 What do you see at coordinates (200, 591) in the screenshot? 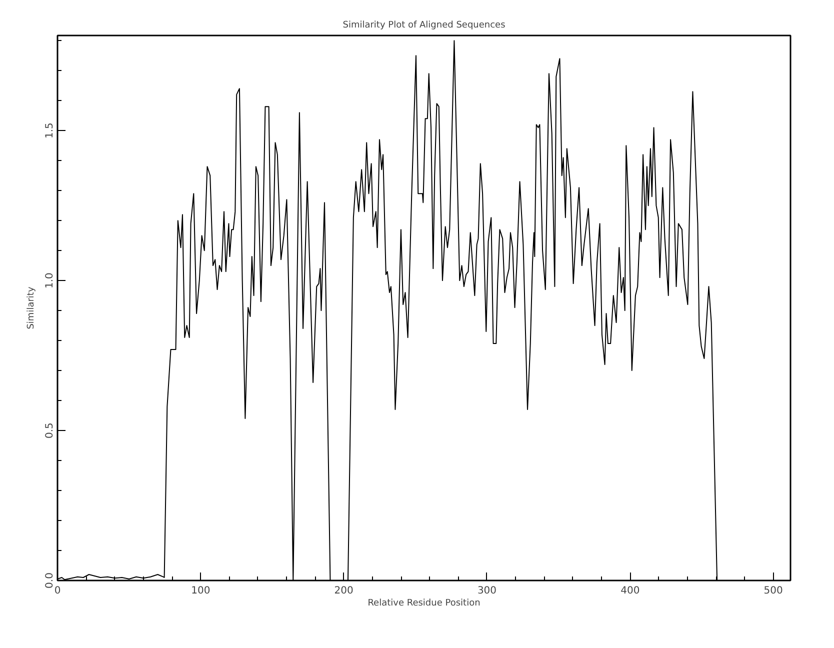
I see `x-tick-label: 100` at bounding box center [200, 591].